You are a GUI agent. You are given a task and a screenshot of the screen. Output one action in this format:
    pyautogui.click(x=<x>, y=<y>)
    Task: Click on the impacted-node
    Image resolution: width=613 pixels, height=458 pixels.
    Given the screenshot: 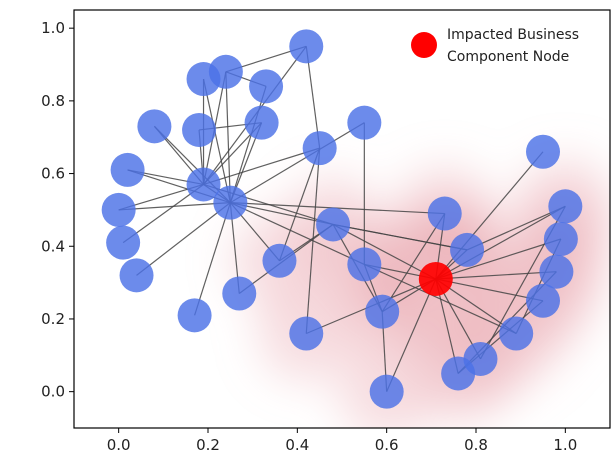 What is the action you would take?
    pyautogui.click(x=435, y=278)
    